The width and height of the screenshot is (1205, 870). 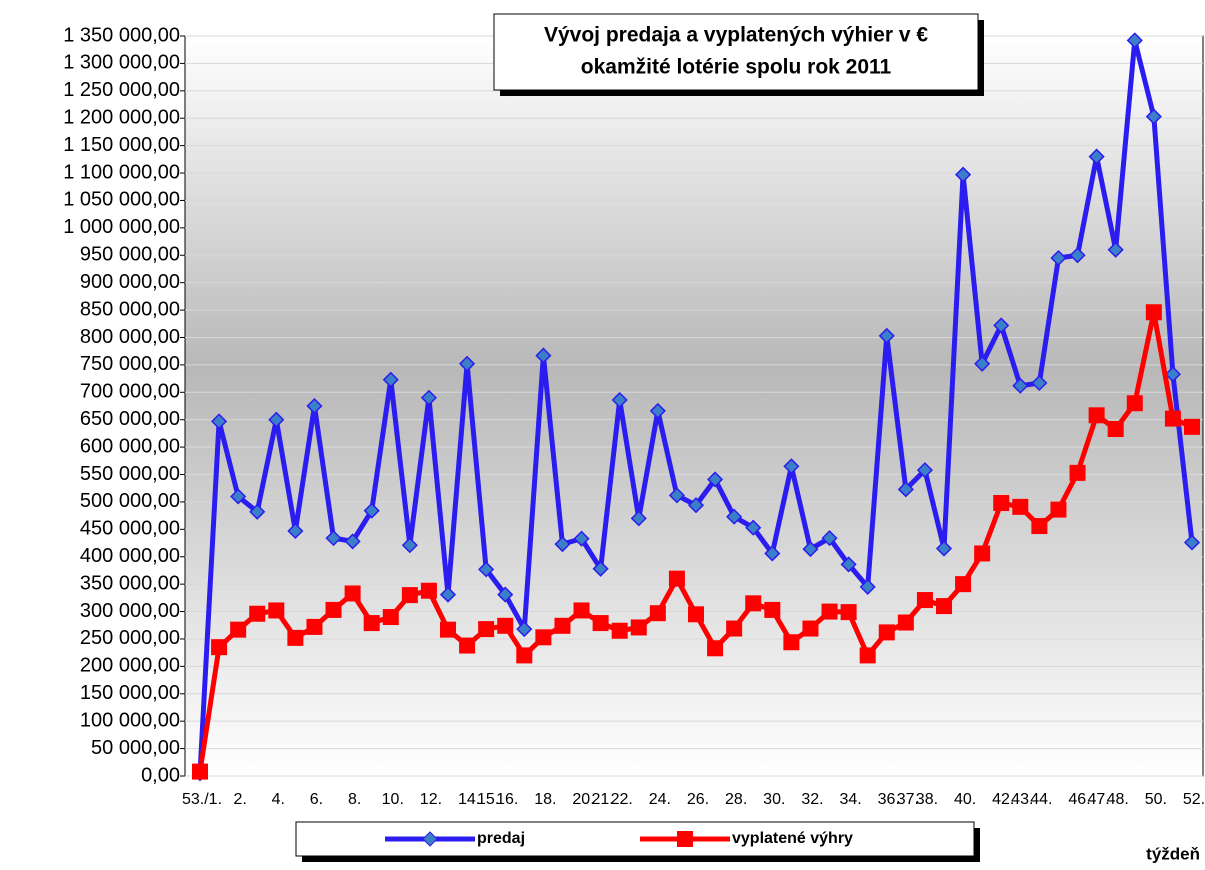 I want to click on x-tick-label: 43., so click(x=1022, y=799).